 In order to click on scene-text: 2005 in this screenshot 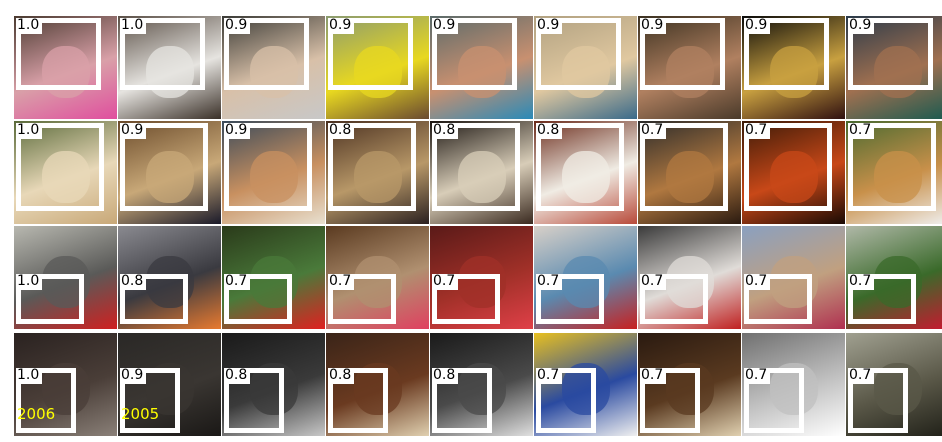, I will do `click(140, 414)`.